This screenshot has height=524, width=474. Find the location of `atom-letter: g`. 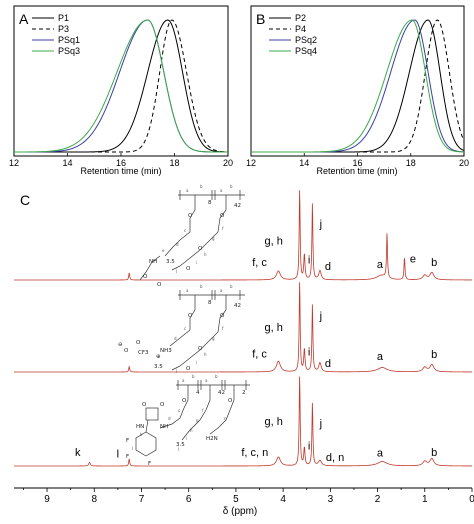

atom-letter: g is located at coordinates (213, 338).